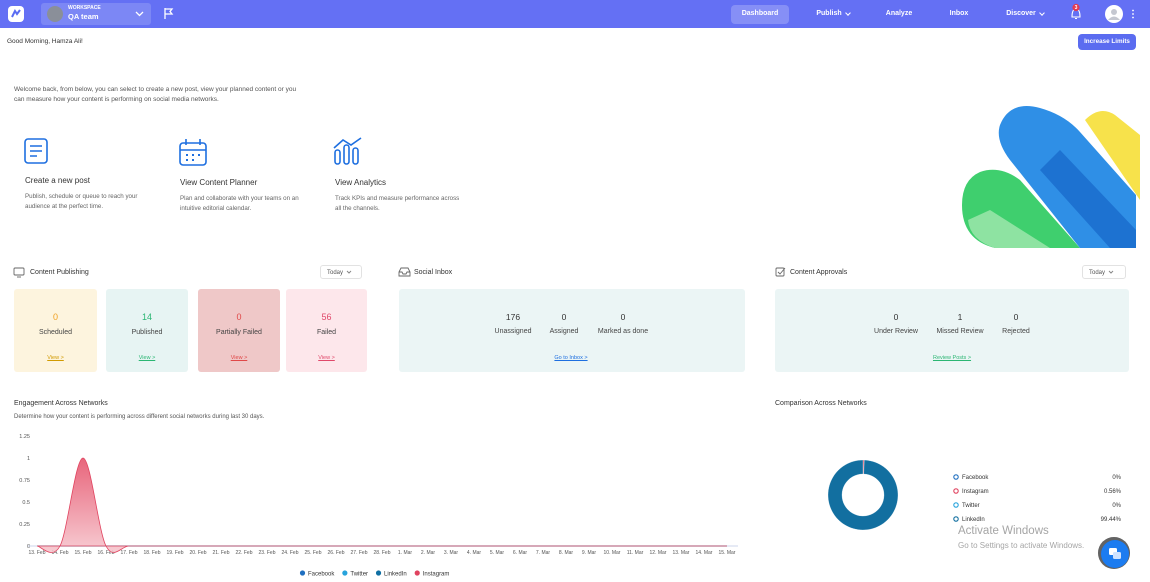 Image resolution: width=1150 pixels, height=582 pixels. Describe the element at coordinates (1021, 545) in the screenshot. I see `watermark-text: Go to Settings to activate Windows.` at that location.